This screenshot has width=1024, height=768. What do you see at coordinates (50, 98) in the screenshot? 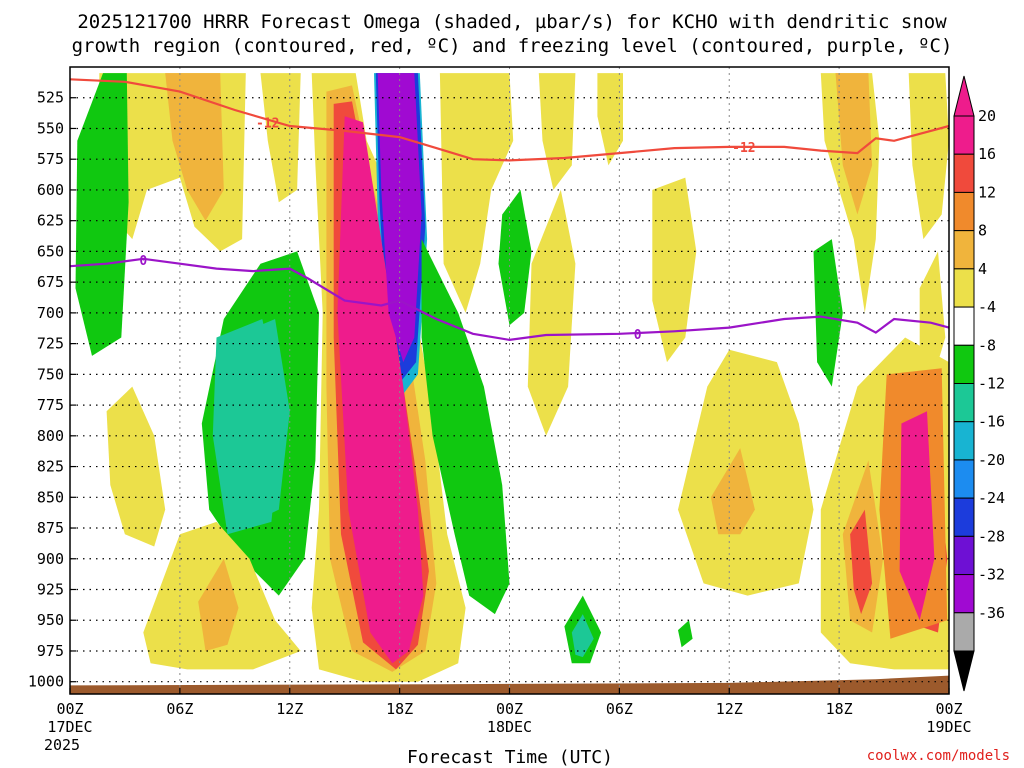
I see `y-tick-label-525: 525` at bounding box center [50, 98].